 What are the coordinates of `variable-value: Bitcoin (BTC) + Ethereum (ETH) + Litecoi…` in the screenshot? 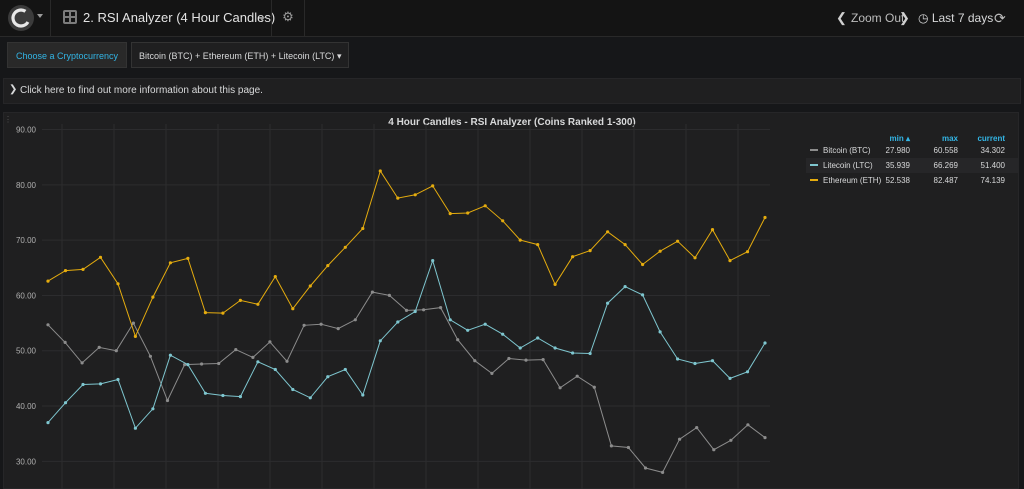 It's located at (237, 56).